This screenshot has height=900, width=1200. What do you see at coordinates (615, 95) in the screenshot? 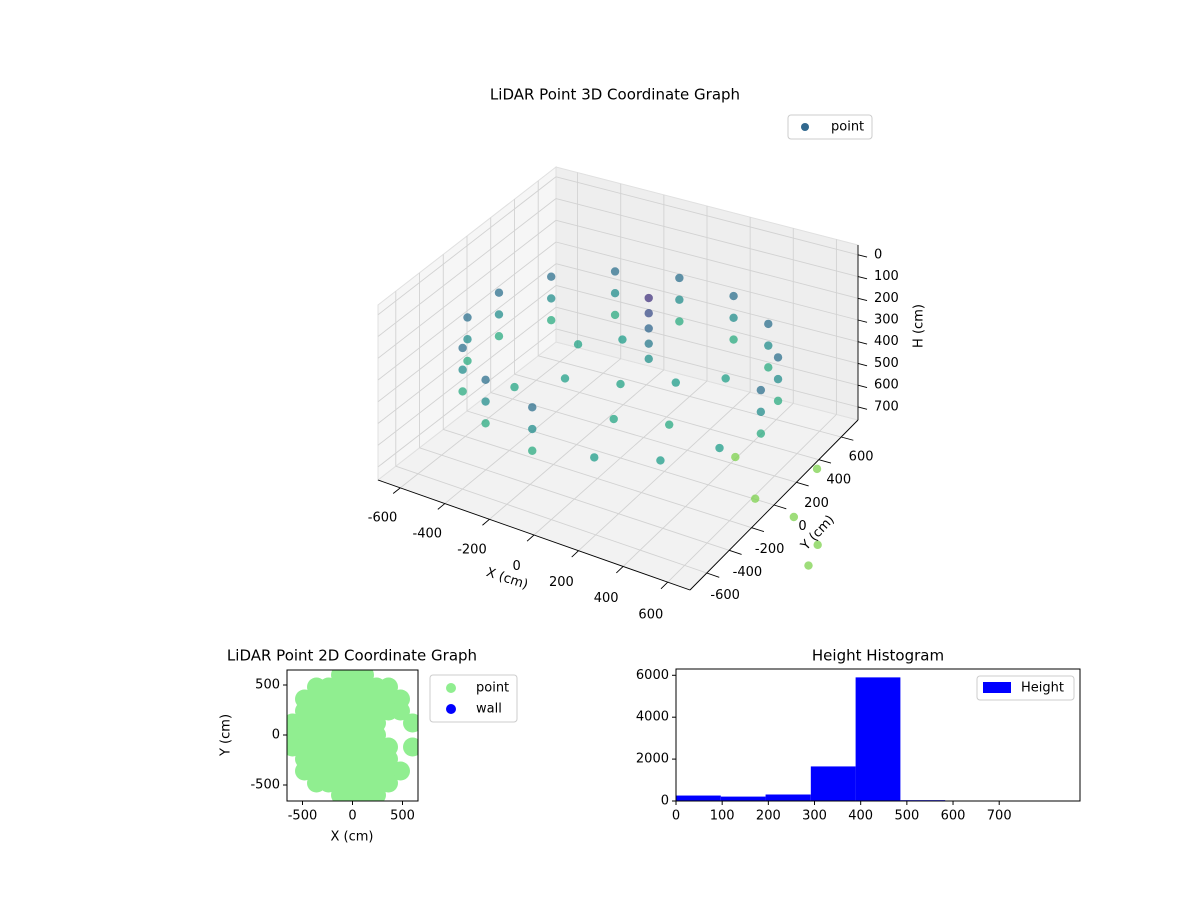
I see `chart-title: LiDAR Point 3D Coordinate Graph` at bounding box center [615, 95].